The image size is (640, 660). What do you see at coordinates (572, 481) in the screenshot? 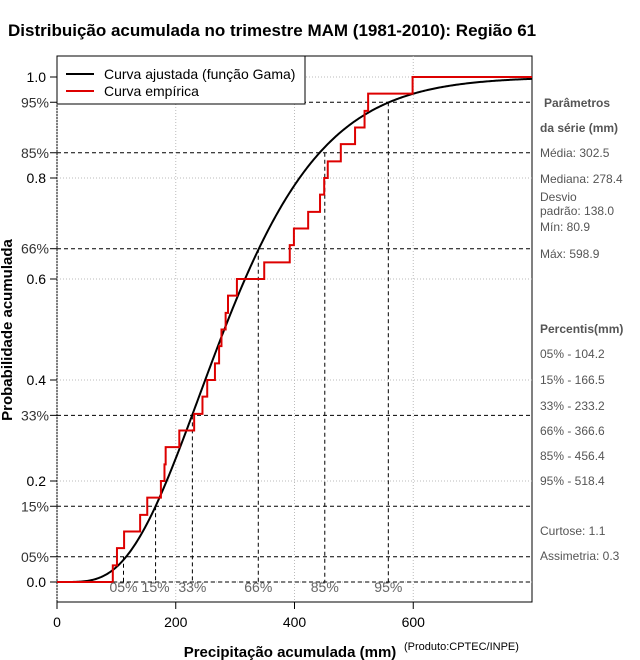
I see `pct-95: 95% - 518.4` at bounding box center [572, 481].